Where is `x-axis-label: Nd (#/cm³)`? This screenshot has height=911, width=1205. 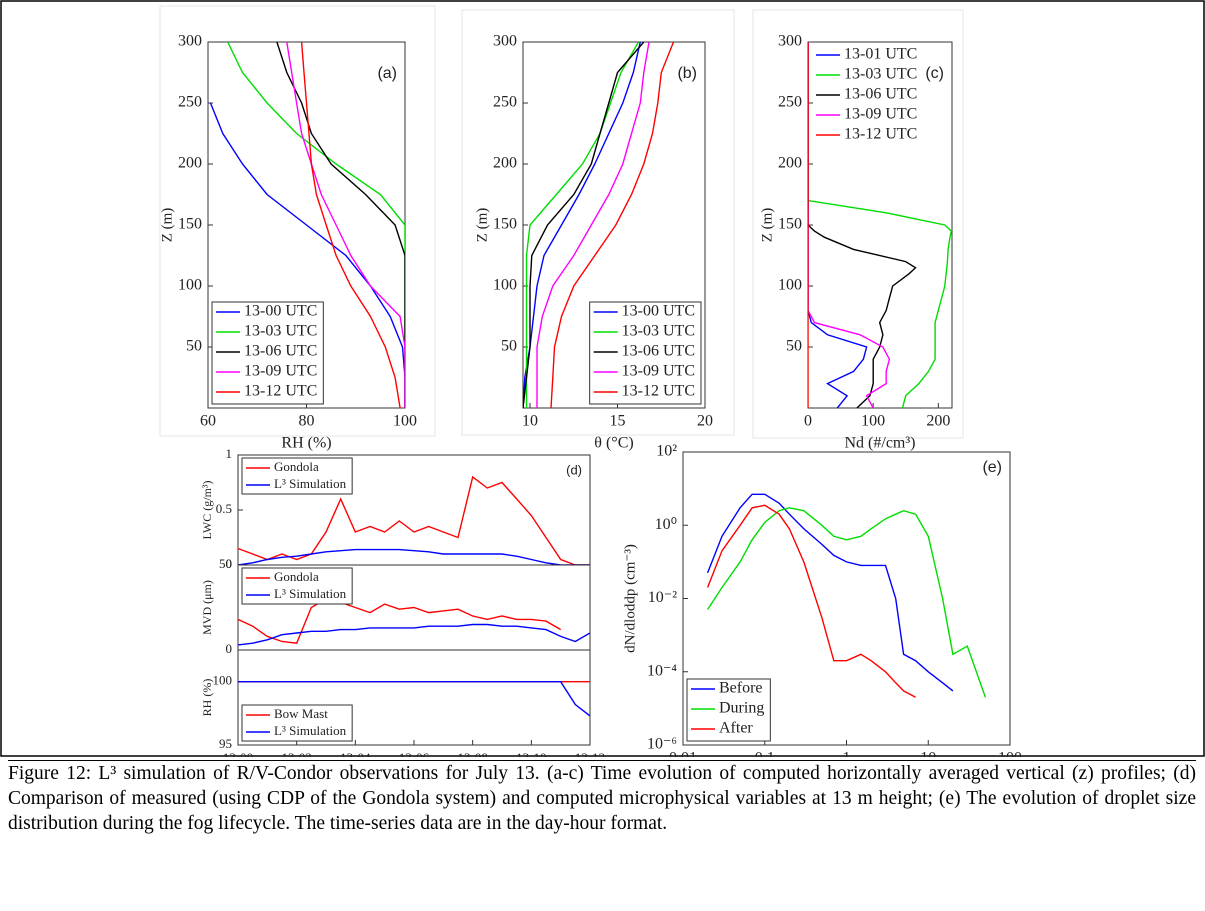
x-axis-label: Nd (#/cm³) is located at coordinates (880, 443).